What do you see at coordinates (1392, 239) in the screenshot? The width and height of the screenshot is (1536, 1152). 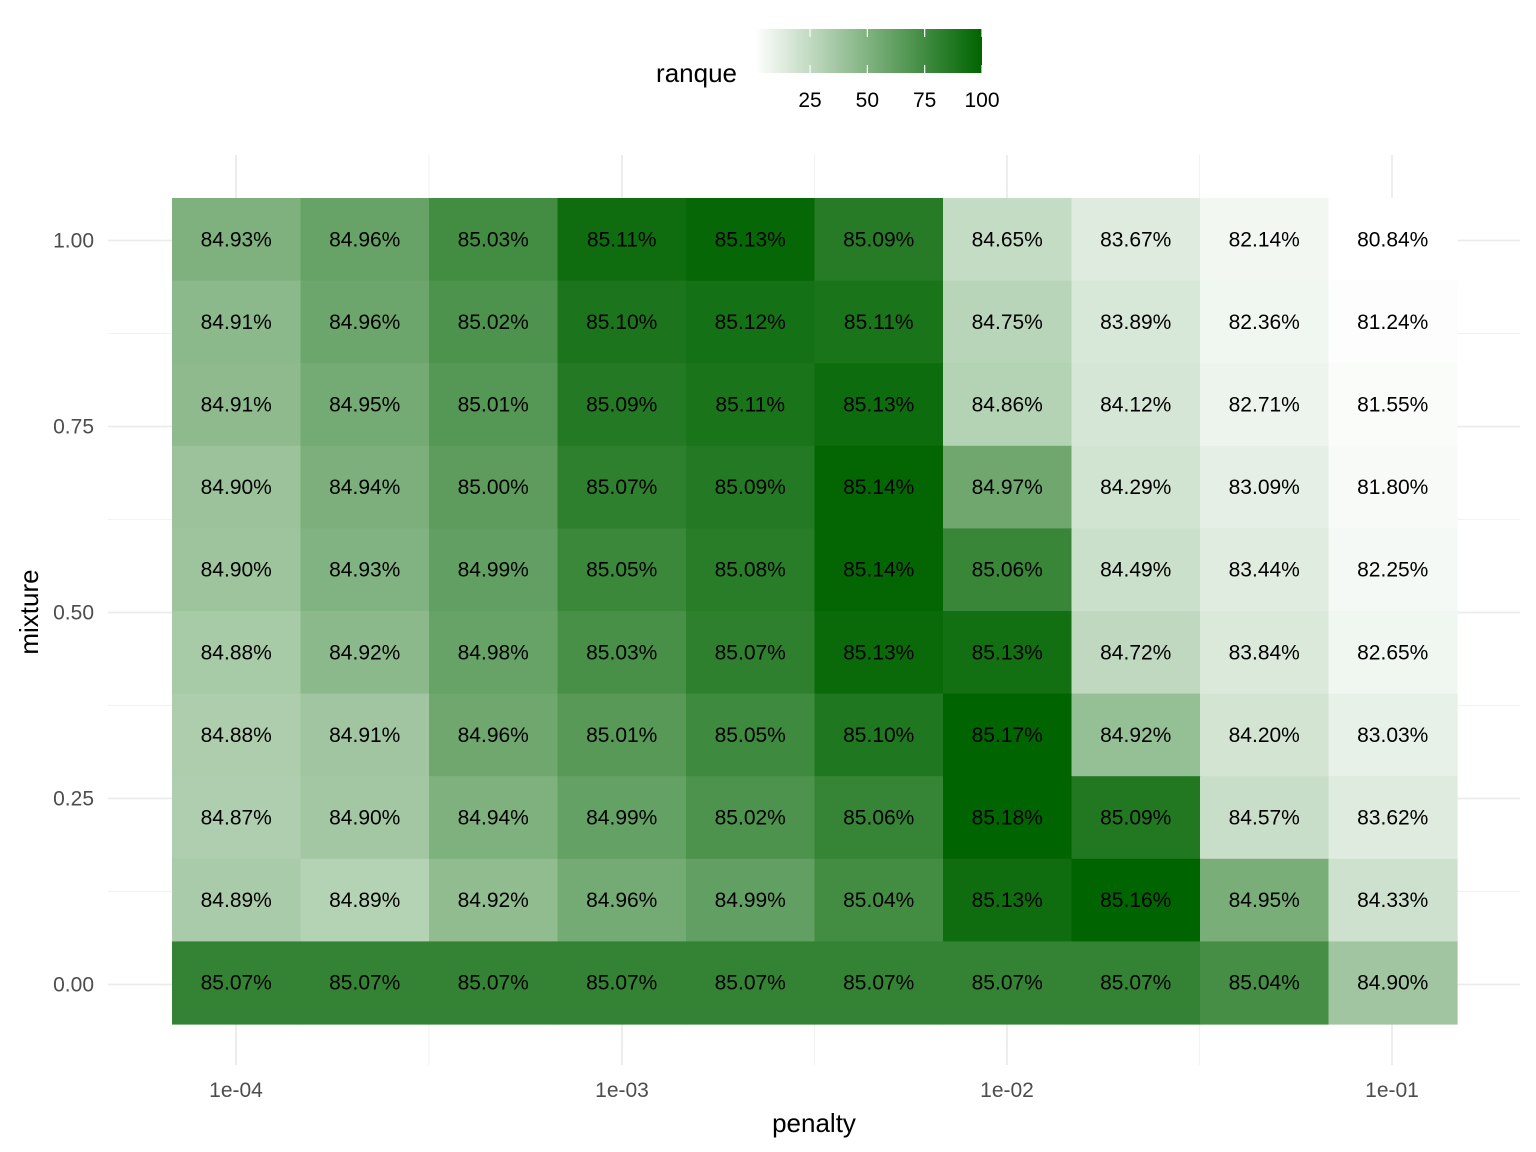 I see `cell-value-label: 80.84%` at bounding box center [1392, 239].